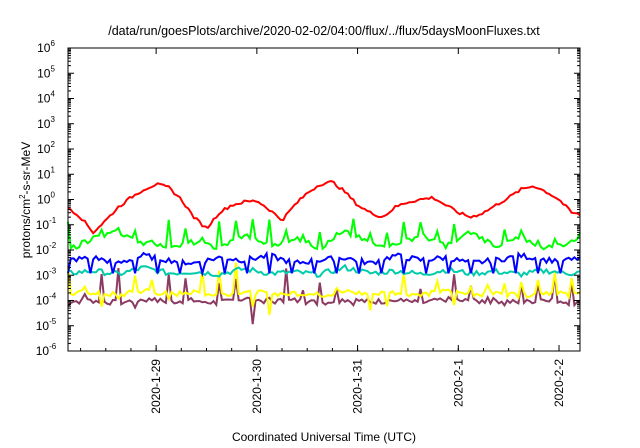 The width and height of the screenshot is (640, 448). Describe the element at coordinates (46, 274) in the screenshot. I see `y-tick-label: 10⁻³` at that location.